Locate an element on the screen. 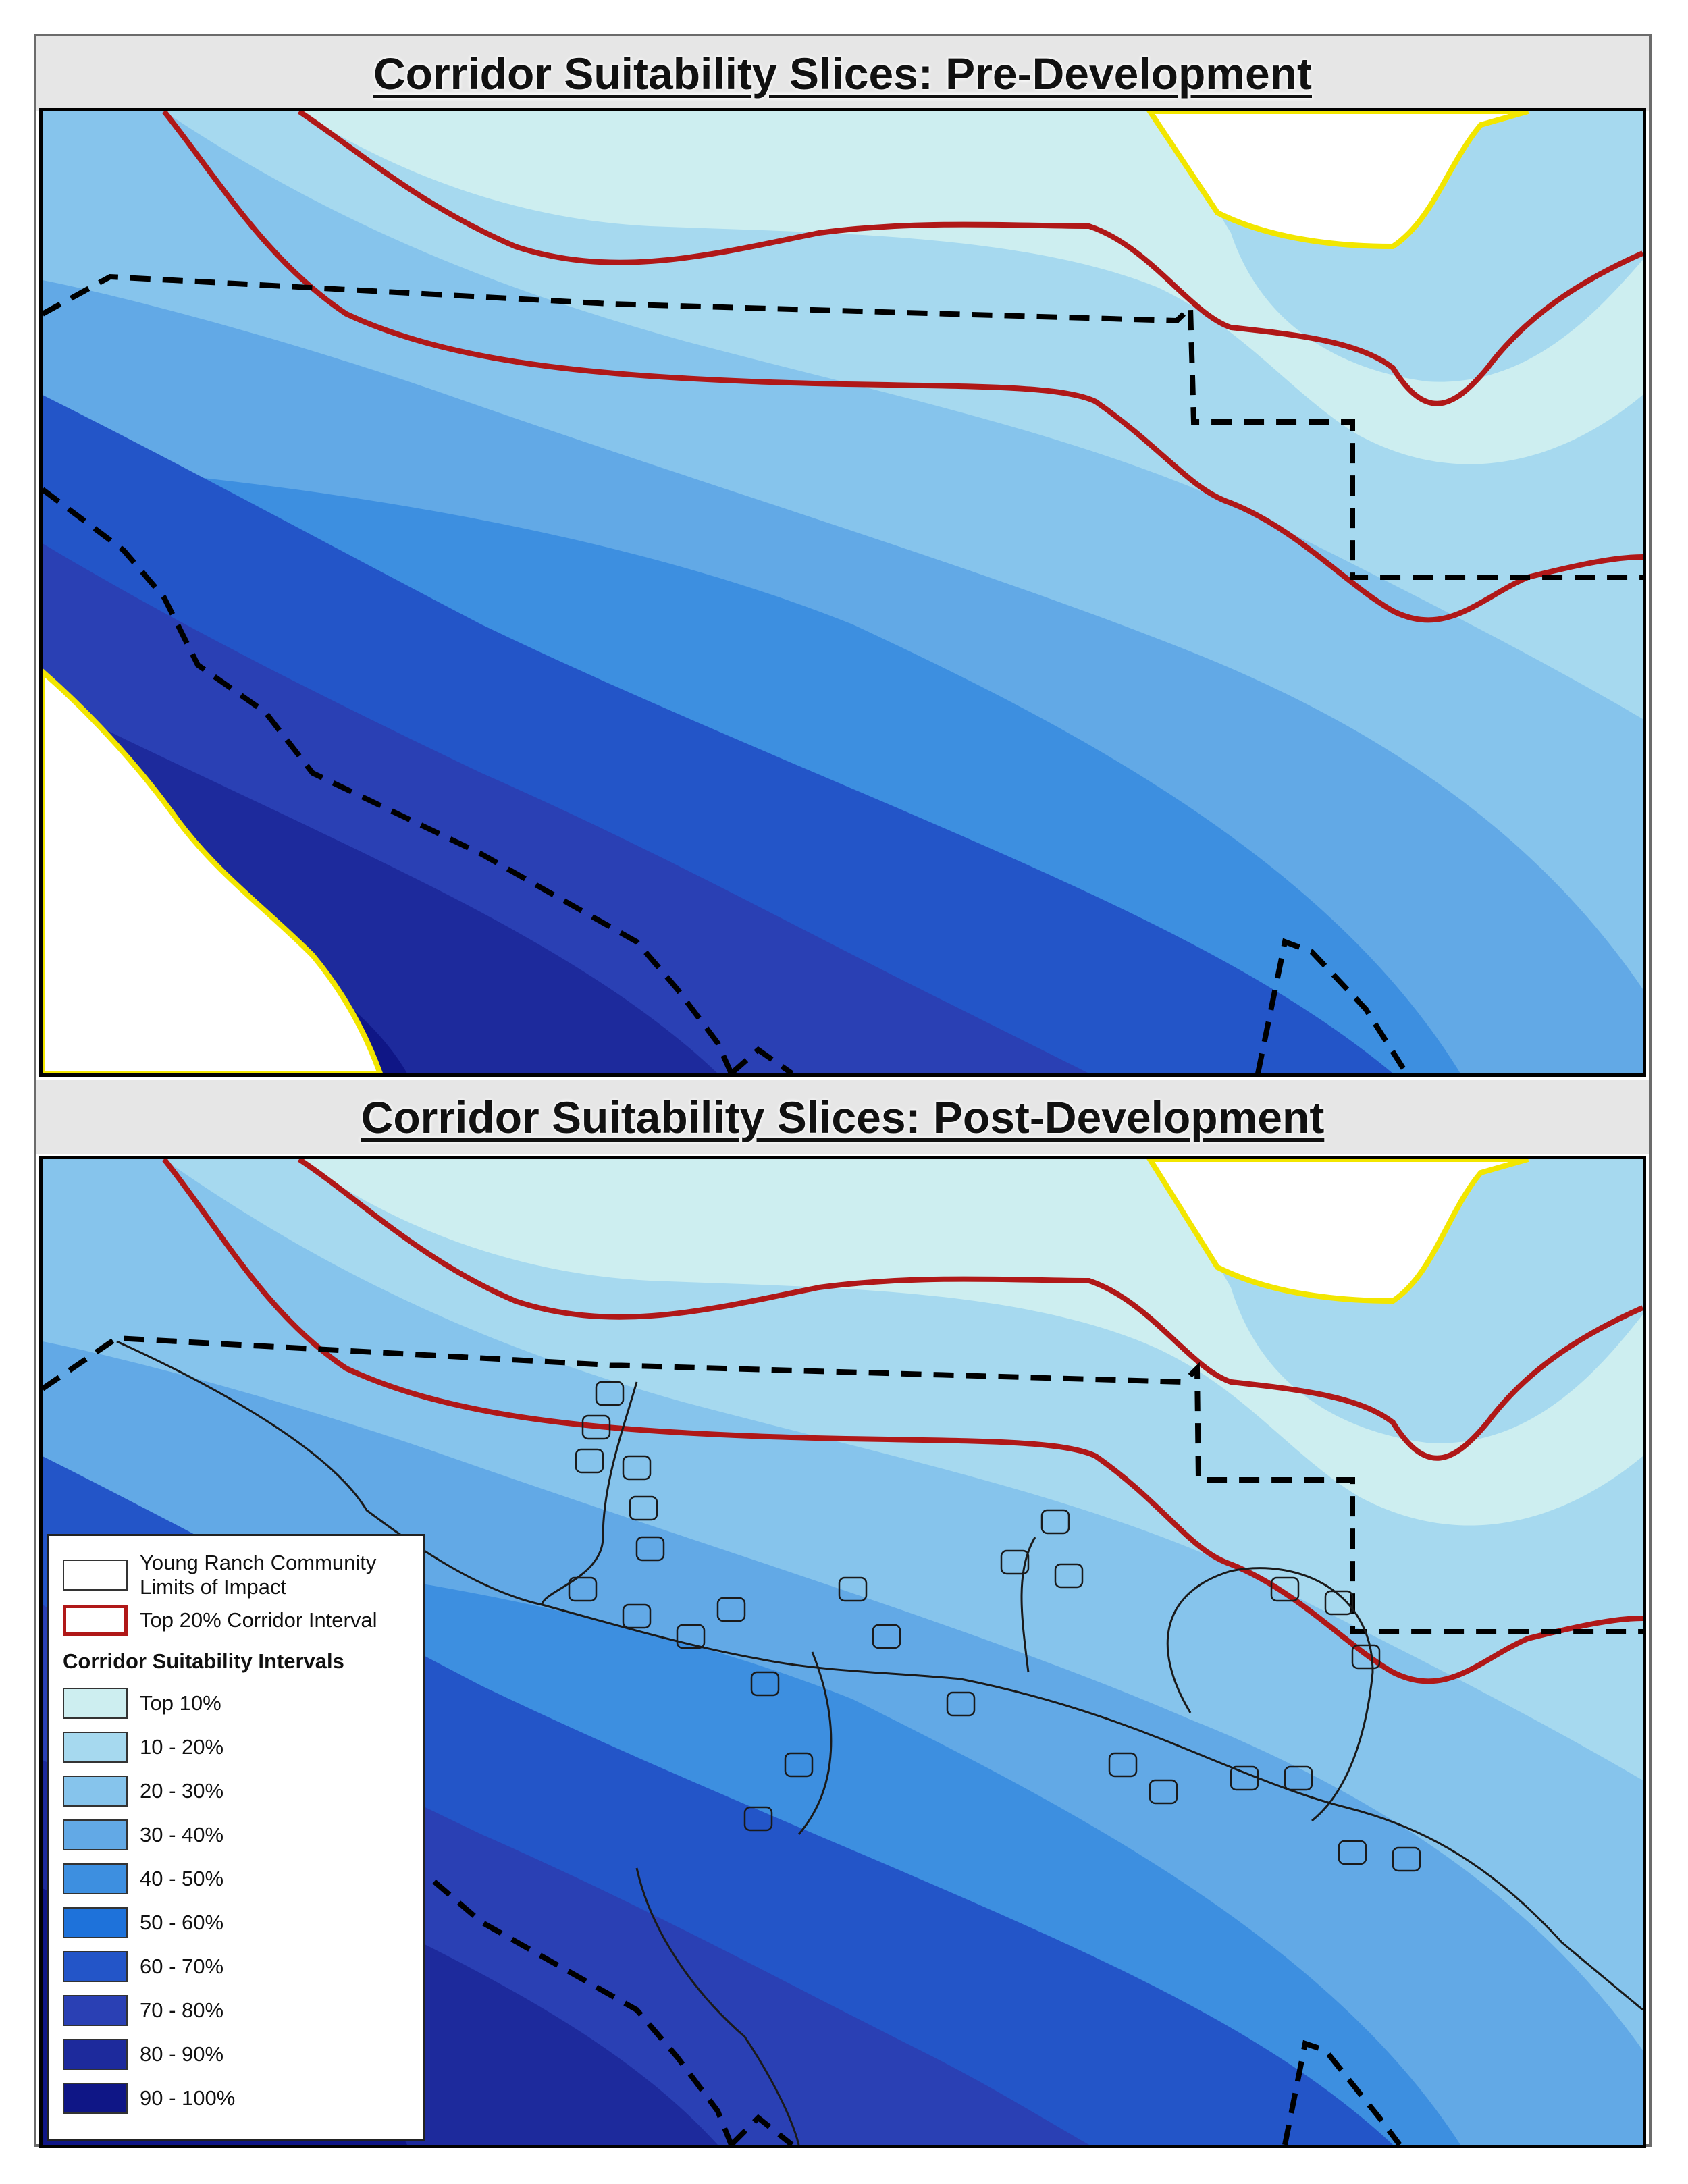 This screenshot has height=2184, width=1688. legend-interval-row: 30 - 40% is located at coordinates (143, 1834).